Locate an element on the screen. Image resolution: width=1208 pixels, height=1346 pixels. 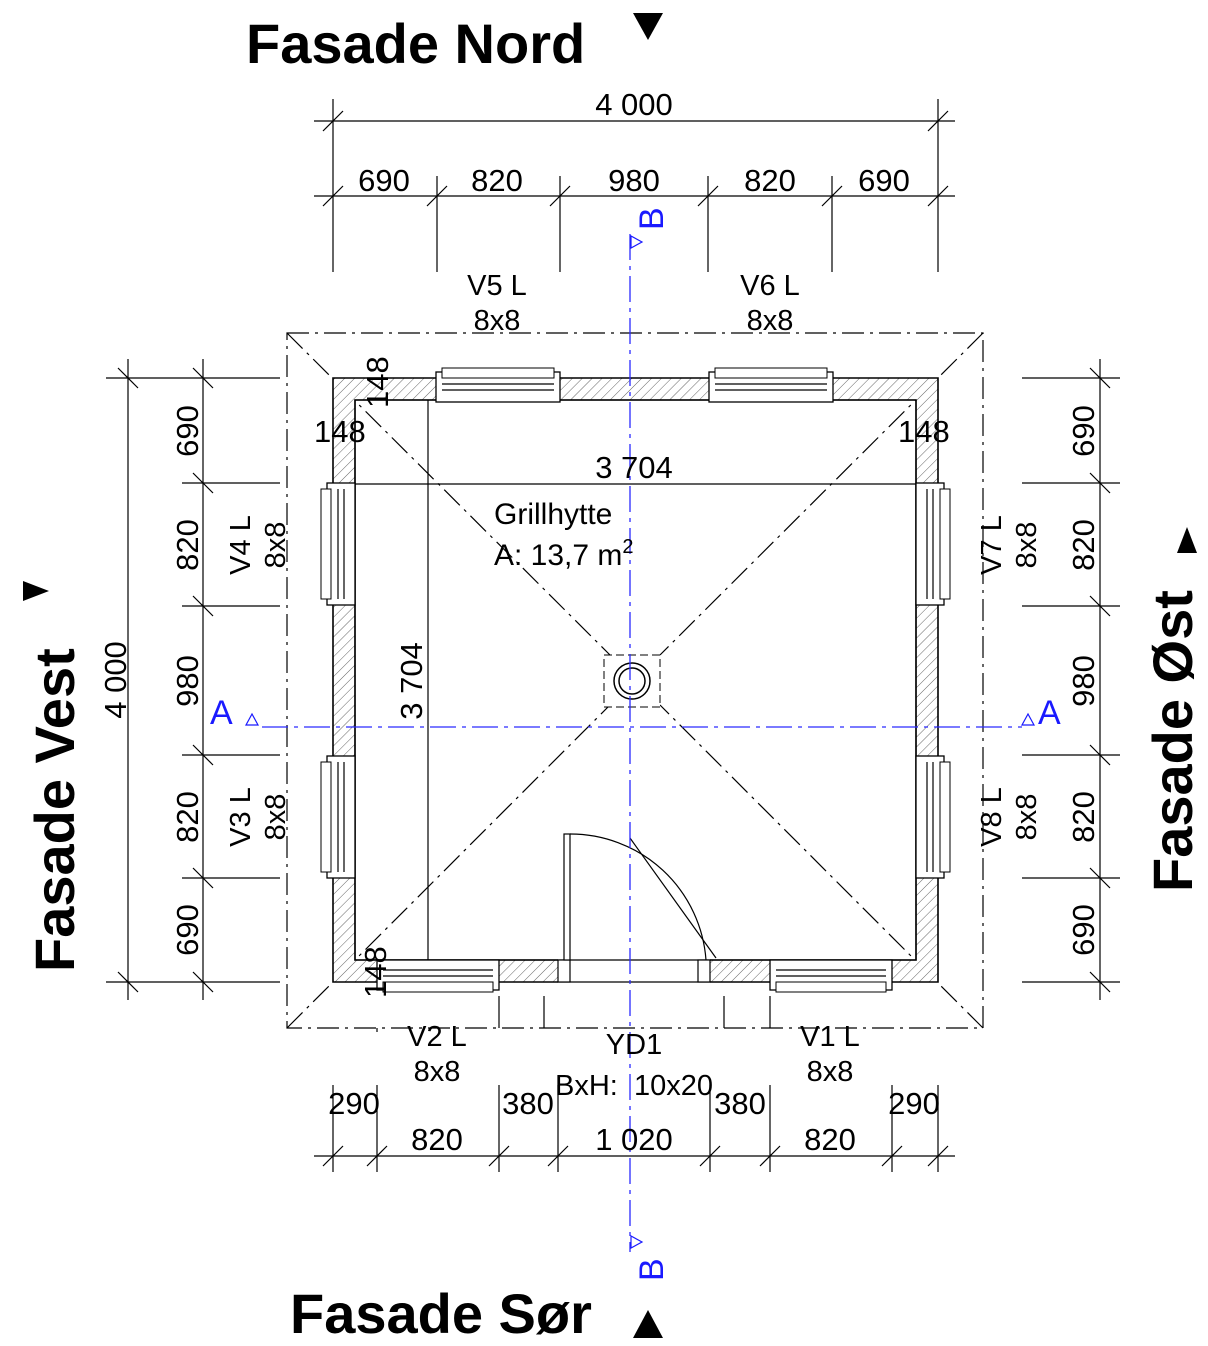
top-dimension-1: 690 is located at coordinates (384, 180).